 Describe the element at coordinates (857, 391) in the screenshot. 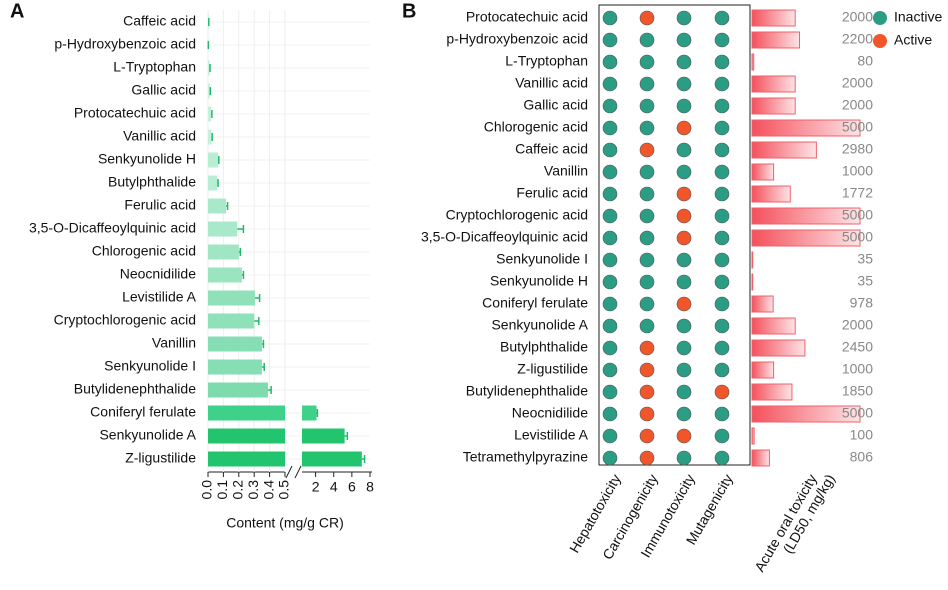

I see `ld50-value: 1850` at that location.